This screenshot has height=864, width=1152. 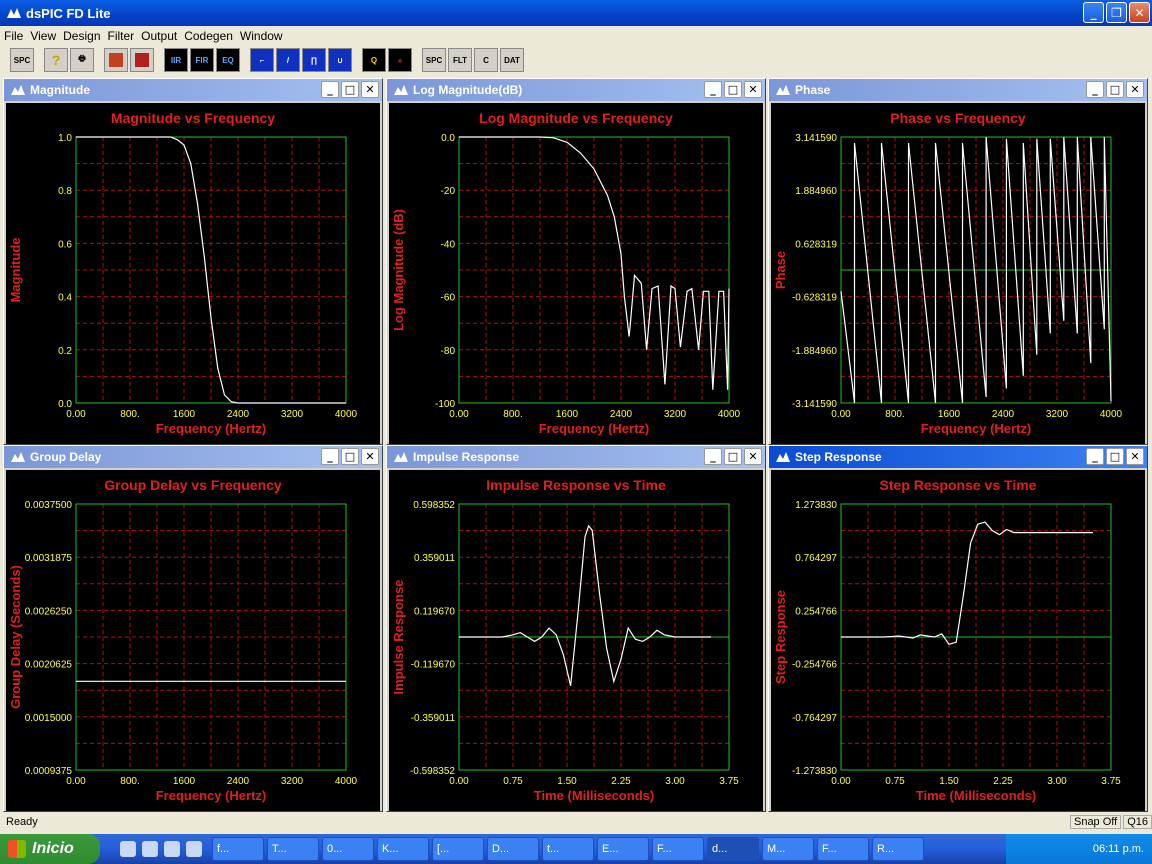 I want to click on lowpass-button: ⌐, so click(x=262, y=60).